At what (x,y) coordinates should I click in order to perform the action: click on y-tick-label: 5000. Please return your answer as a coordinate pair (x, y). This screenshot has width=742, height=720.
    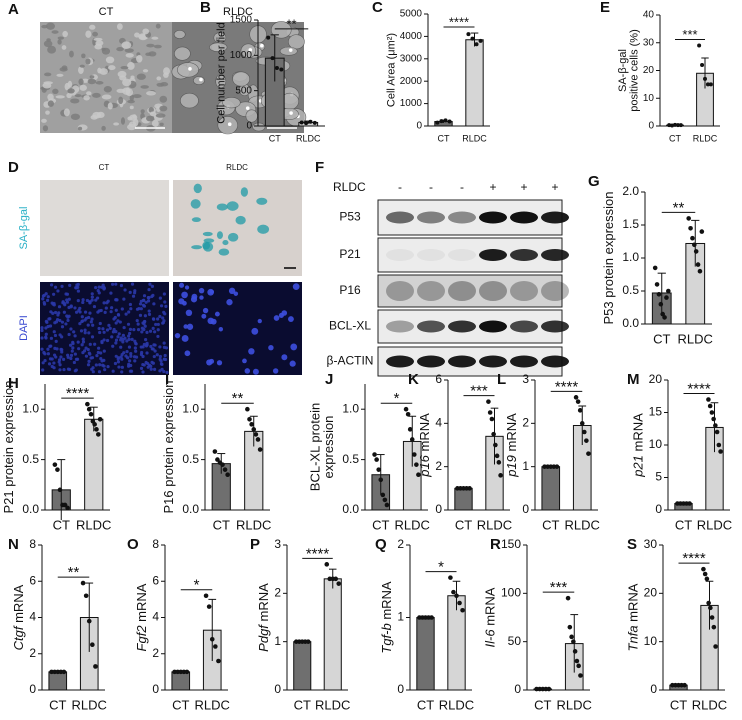
    Looking at the image, I should click on (411, 14).